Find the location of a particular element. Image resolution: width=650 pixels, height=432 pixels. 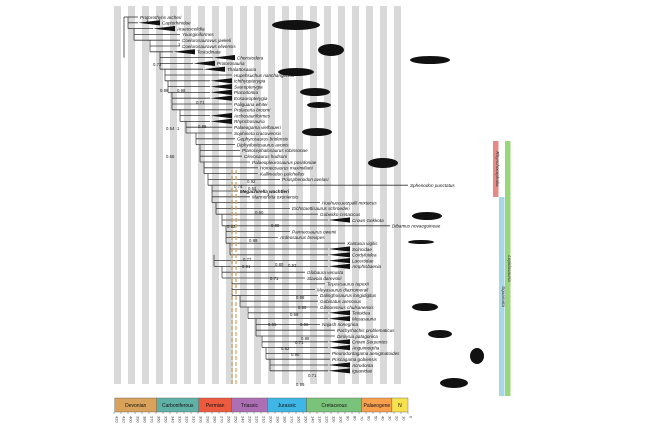

taxon-label: Coelurosauravus elivensis is located at coordinates (209, 46).